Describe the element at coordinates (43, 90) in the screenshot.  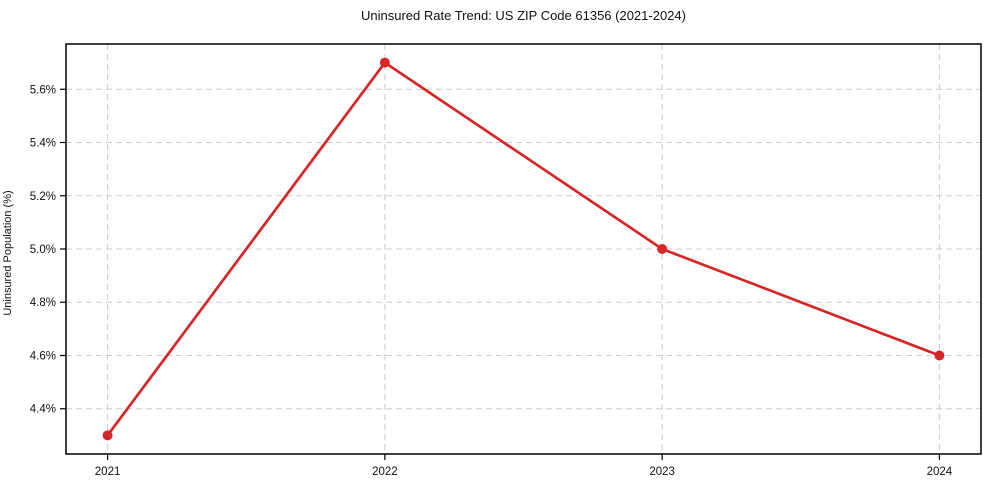
I see `y-tick-label: 5.6%` at that location.